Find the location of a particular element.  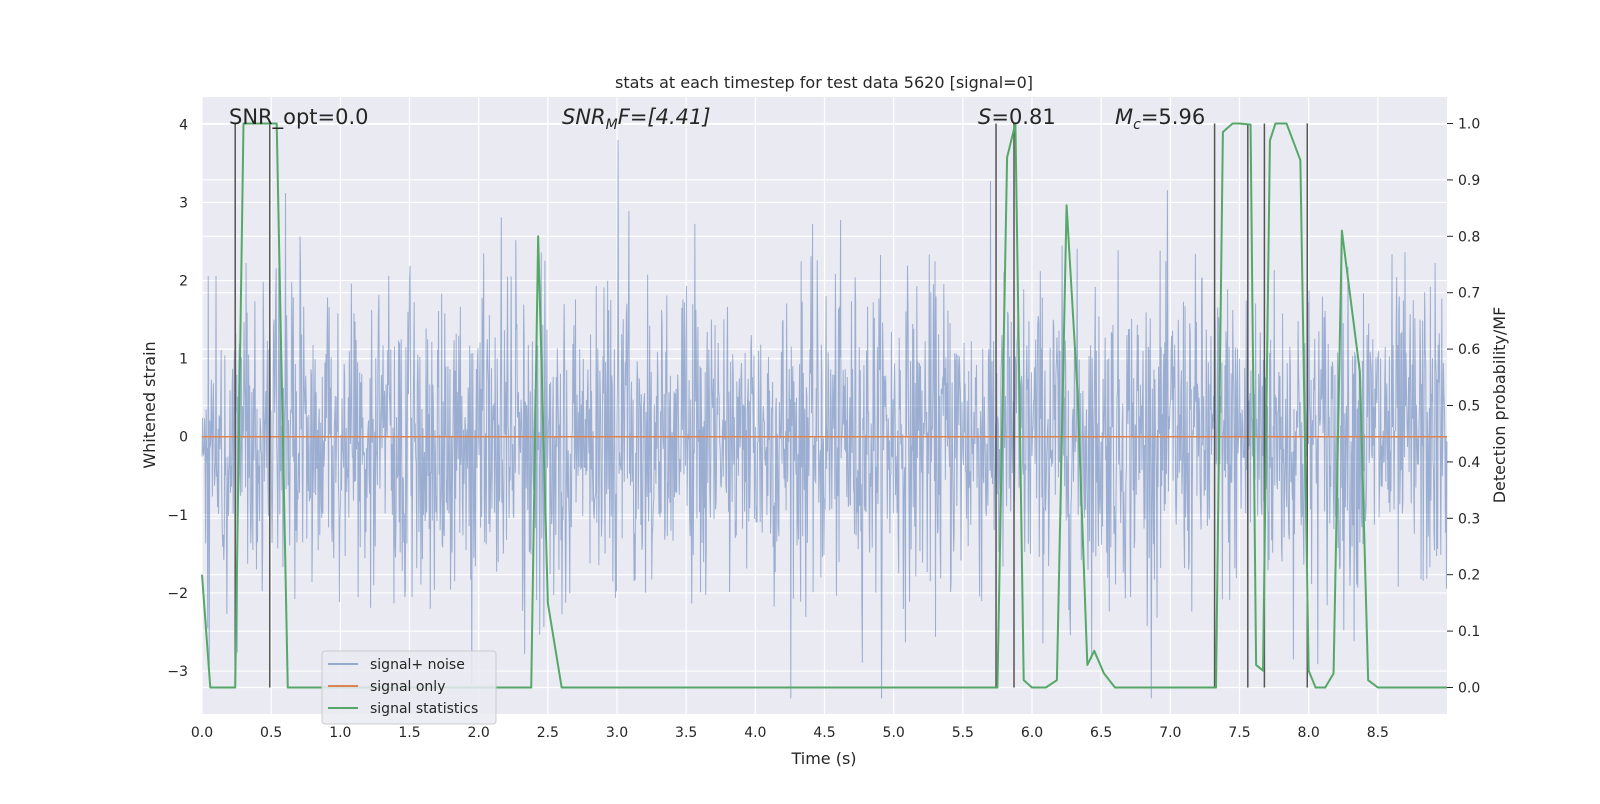

snr-opt-annotation: SNR_opt=0.0 is located at coordinates (299, 117).